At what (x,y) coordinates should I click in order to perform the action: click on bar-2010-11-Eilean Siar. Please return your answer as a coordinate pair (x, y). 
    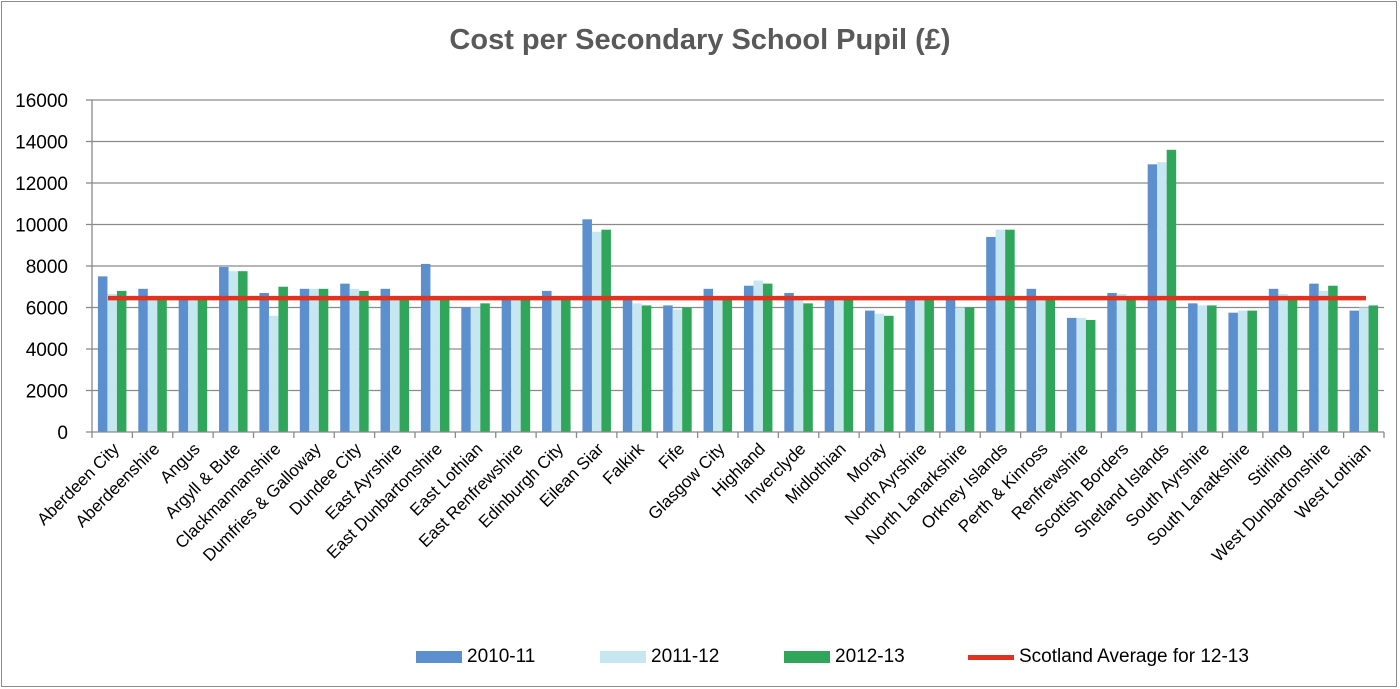
    Looking at the image, I should click on (587, 325).